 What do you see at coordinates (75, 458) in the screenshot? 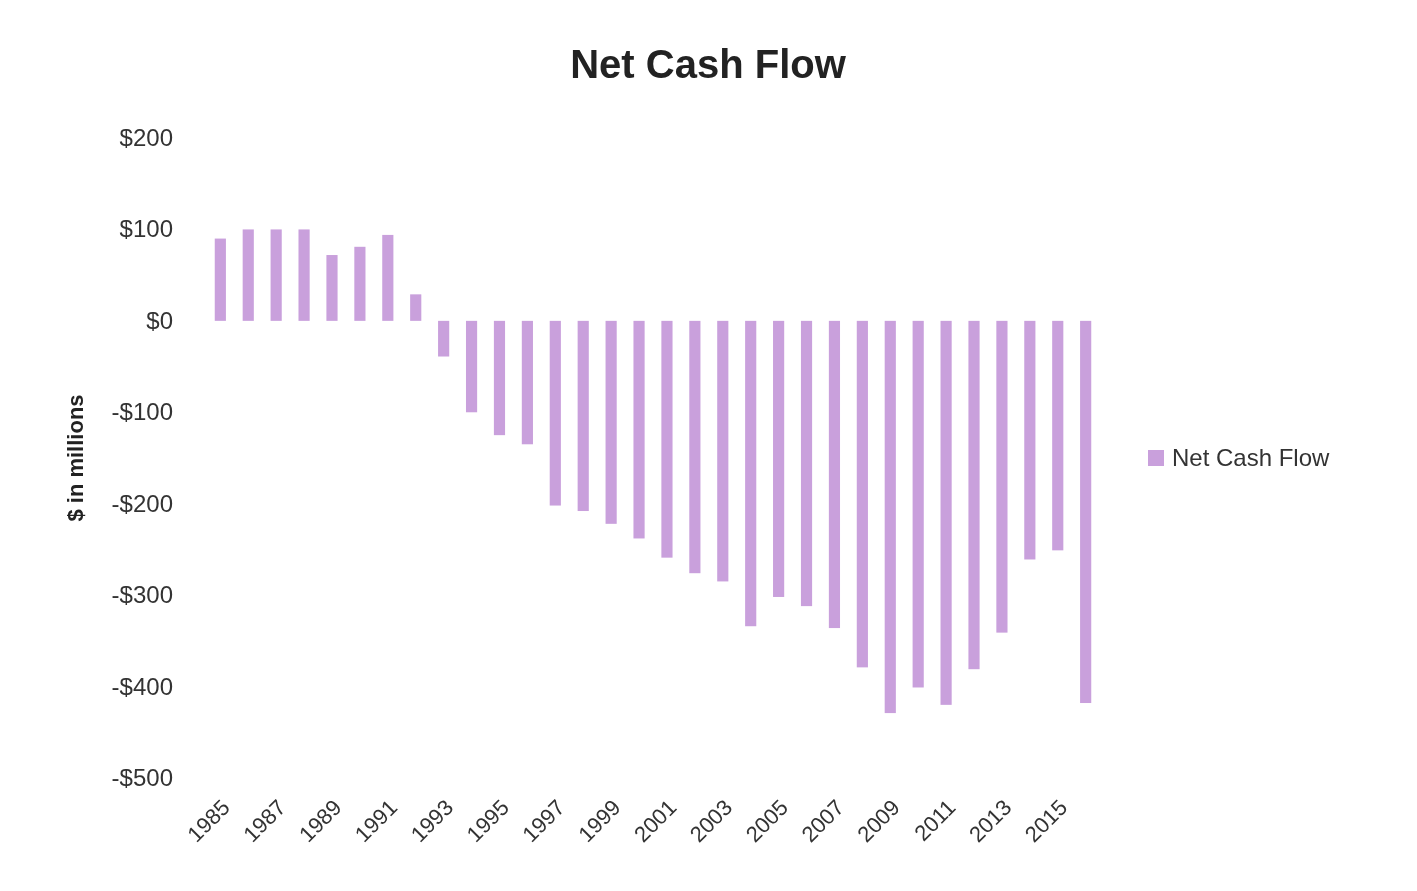
I see `y-axis-title: $ in millions` at bounding box center [75, 458].